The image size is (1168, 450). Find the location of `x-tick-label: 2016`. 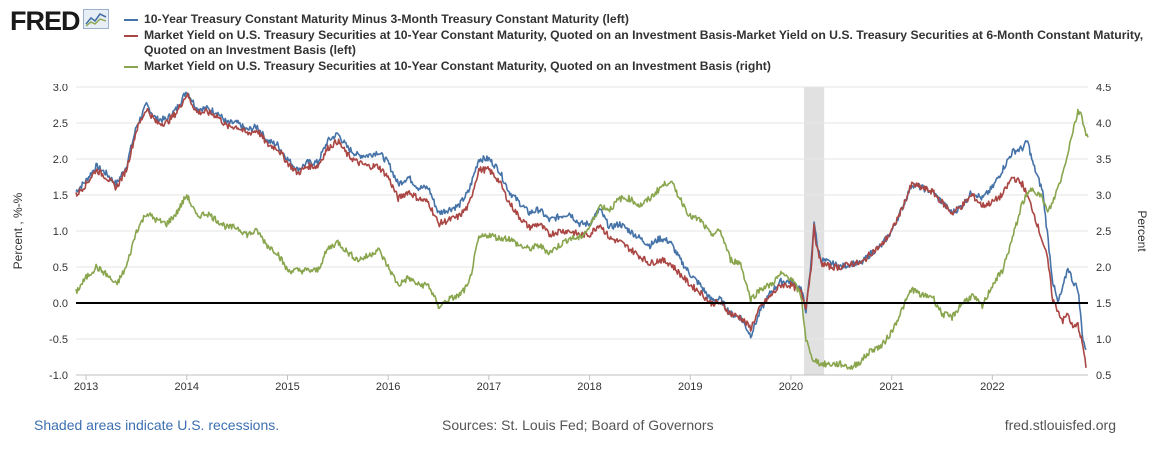

x-tick-label: 2016 is located at coordinates (388, 387).